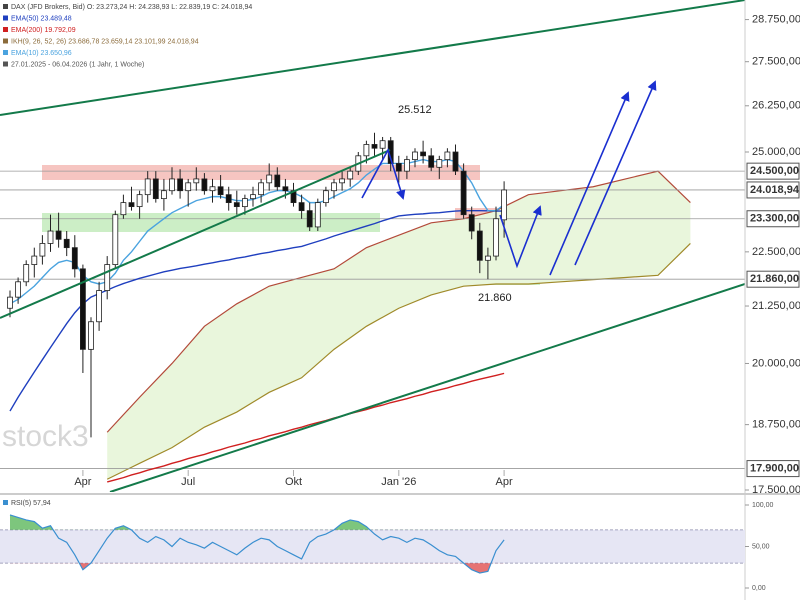 The height and width of the screenshot is (600, 800). What do you see at coordinates (776, 306) in the screenshot?
I see `y-tick-label: 21.250,00` at bounding box center [776, 306].